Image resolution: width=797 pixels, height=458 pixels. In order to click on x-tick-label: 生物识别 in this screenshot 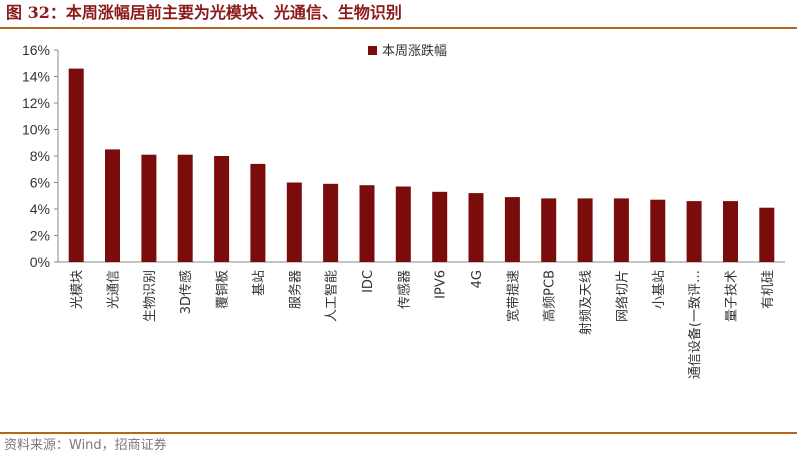, I will do `click(150, 296)`.